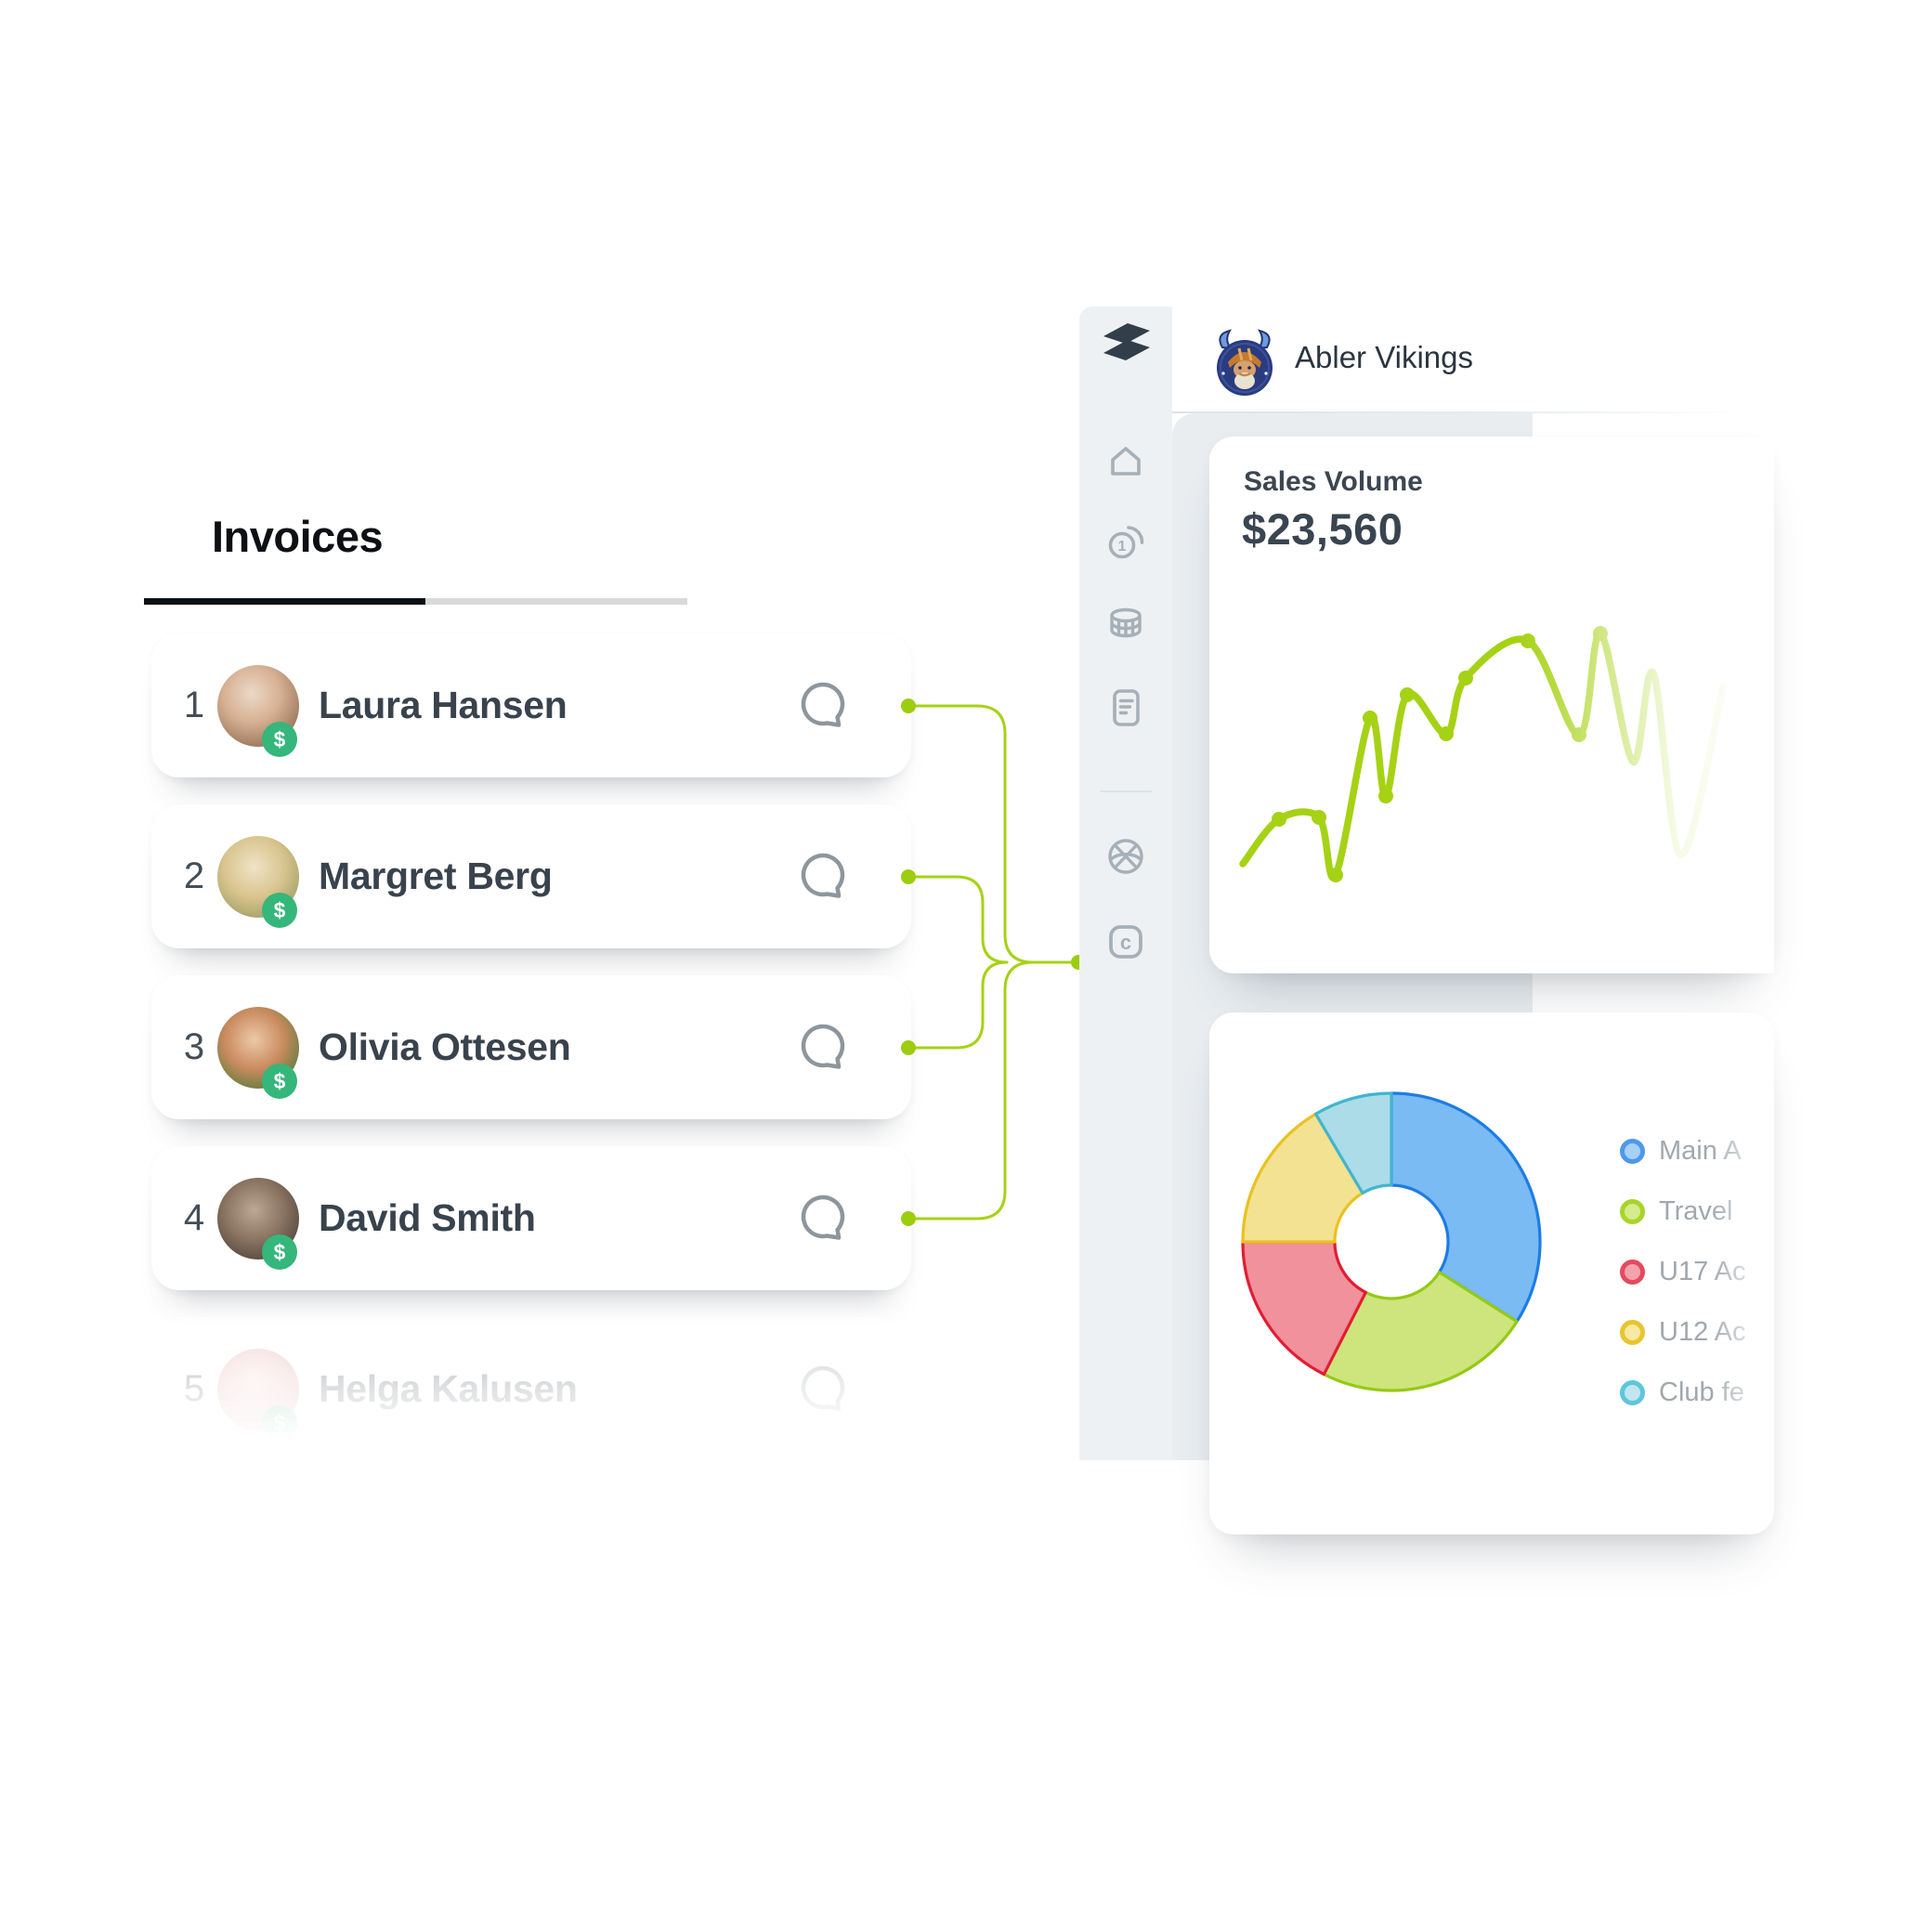 Image resolution: width=1932 pixels, height=1932 pixels. Describe the element at coordinates (1122, 547) in the screenshot. I see `svg-text: 1` at that location.